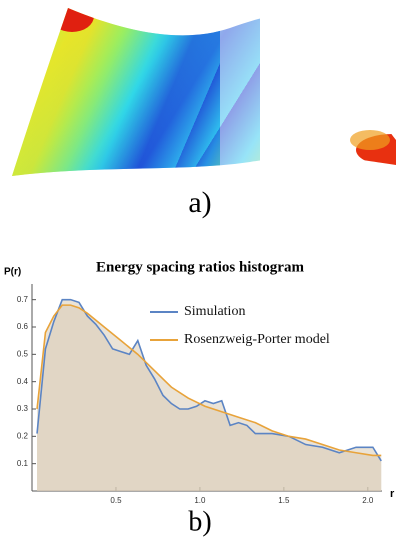 This screenshot has height=544, width=400. Describe the element at coordinates (368, 500) in the screenshot. I see `x-tick-label: 2.0` at that location.